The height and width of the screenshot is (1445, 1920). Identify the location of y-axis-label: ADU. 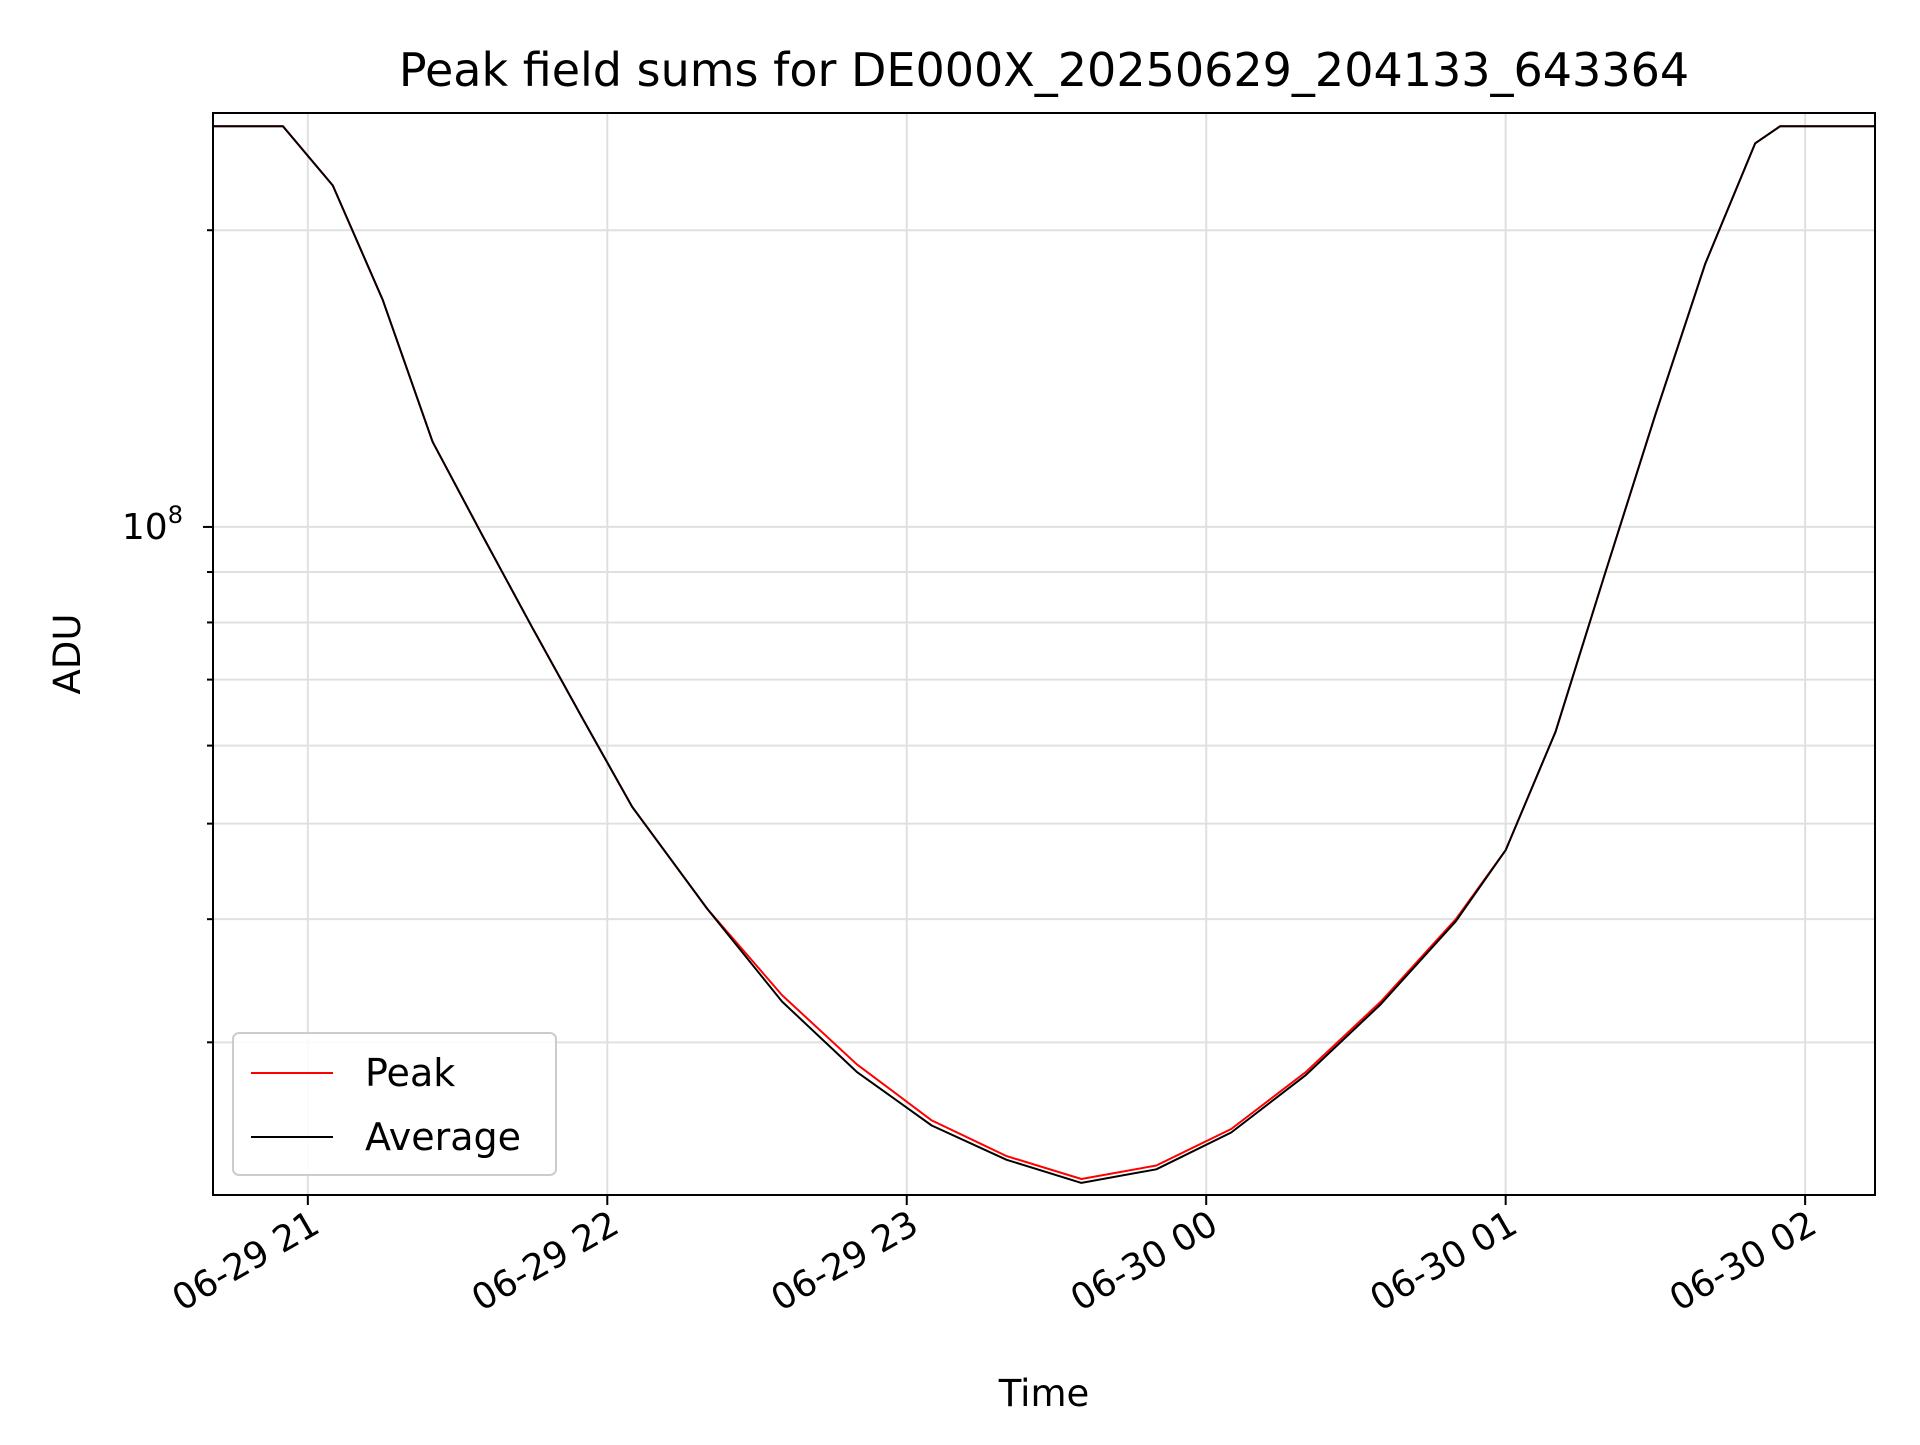
(67, 654).